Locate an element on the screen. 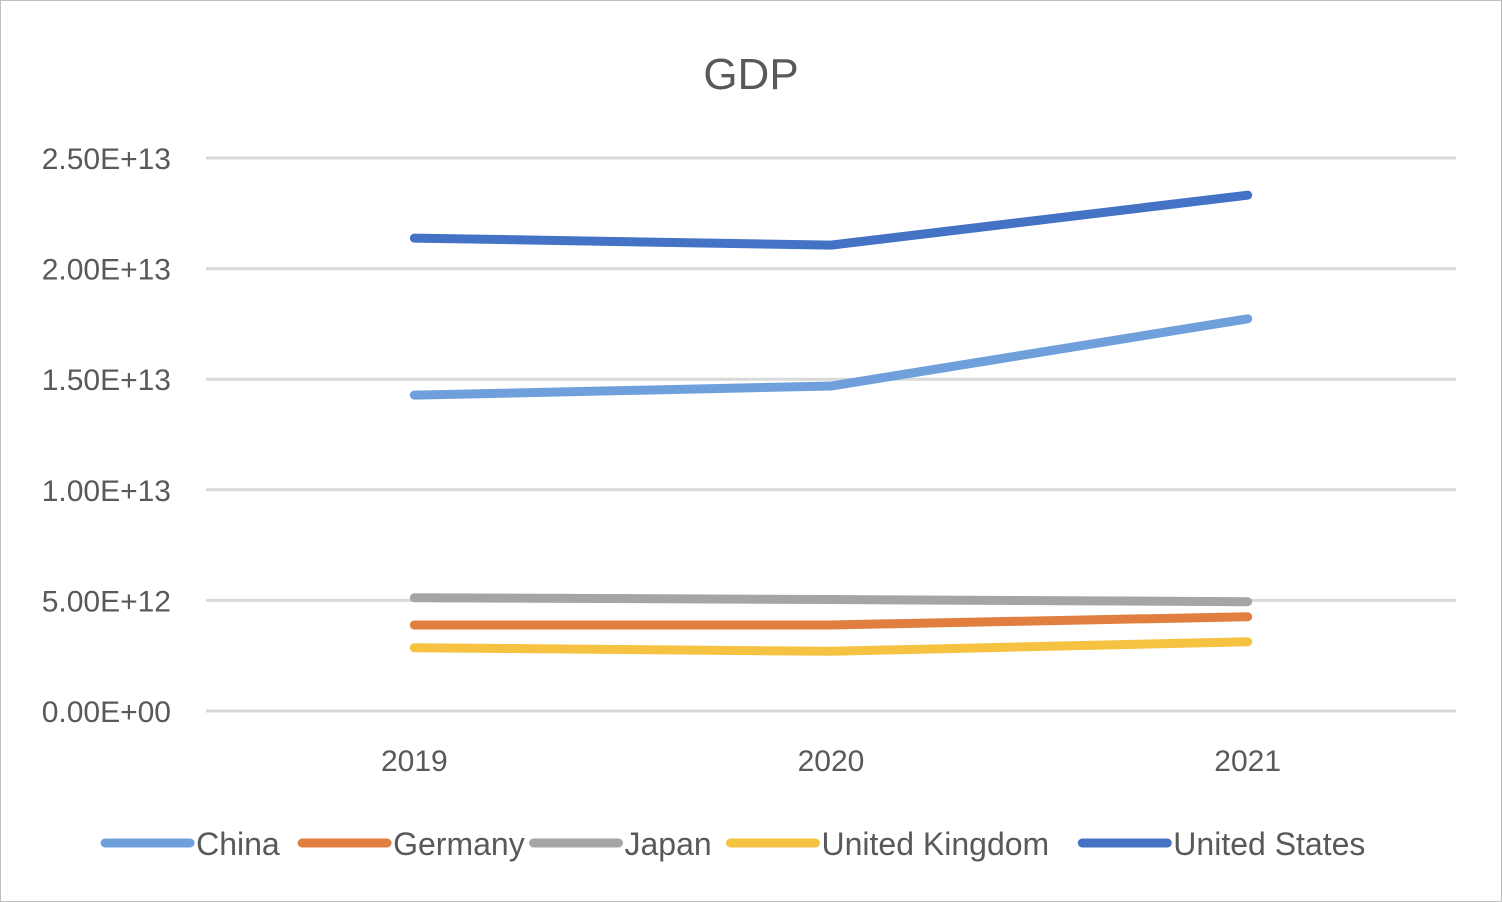 The image size is (1502, 902). legend-item-united-states: United States is located at coordinates (1221, 844).